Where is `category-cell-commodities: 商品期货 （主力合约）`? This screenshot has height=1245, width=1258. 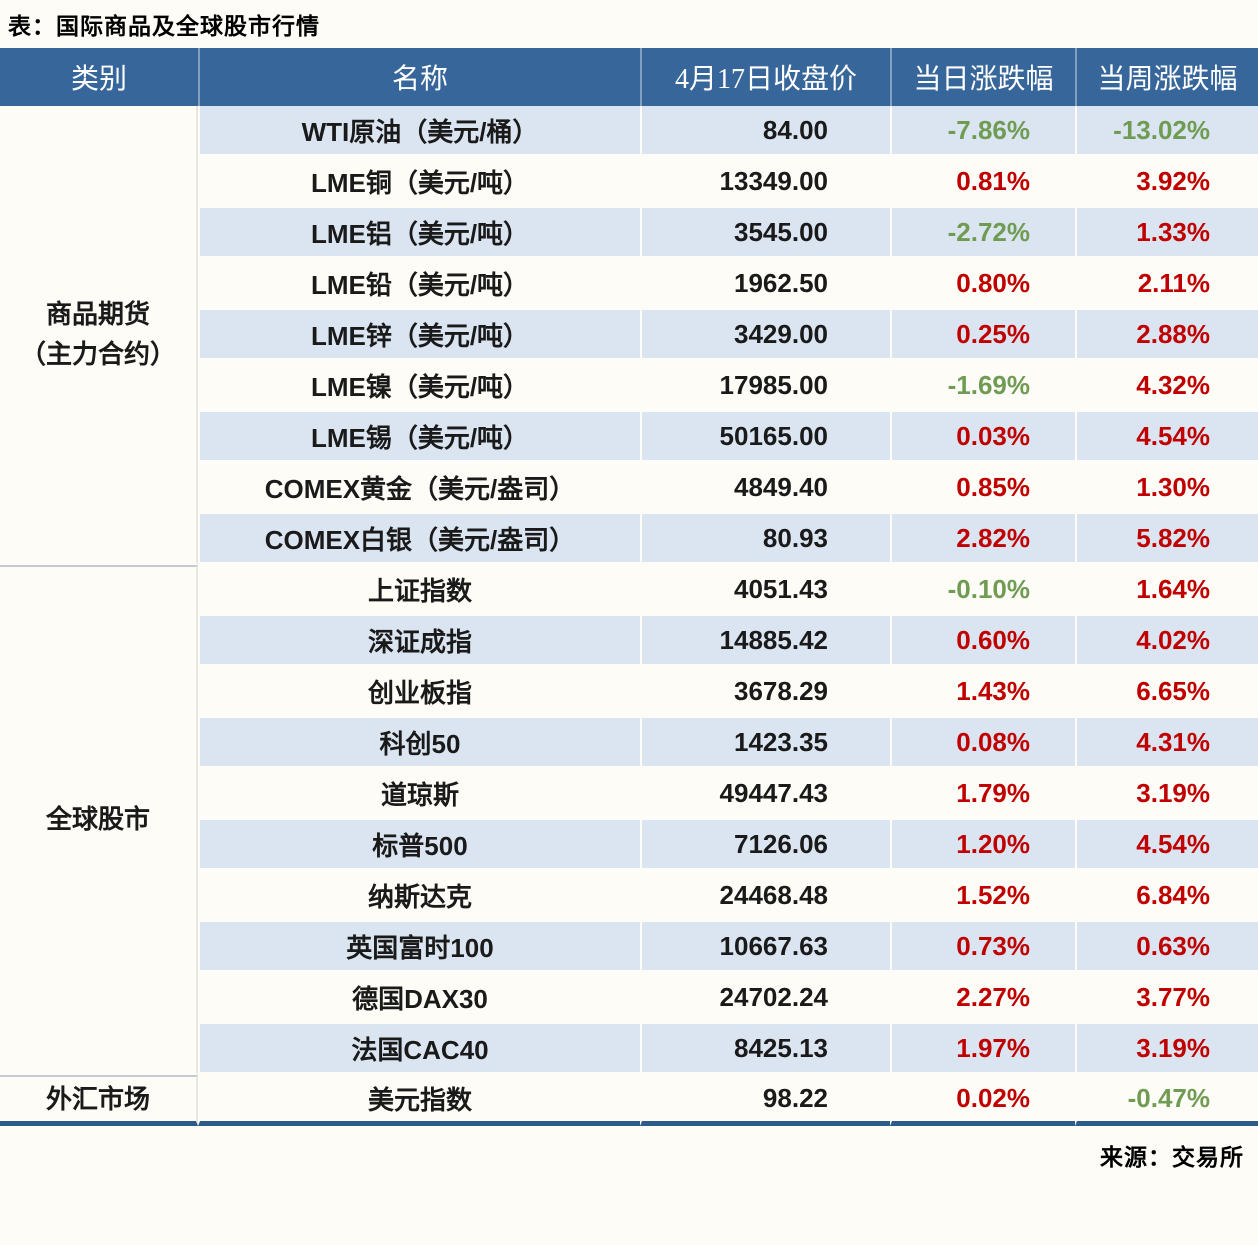 category-cell-commodities: 商品期货 （主力合约） is located at coordinates (99, 335).